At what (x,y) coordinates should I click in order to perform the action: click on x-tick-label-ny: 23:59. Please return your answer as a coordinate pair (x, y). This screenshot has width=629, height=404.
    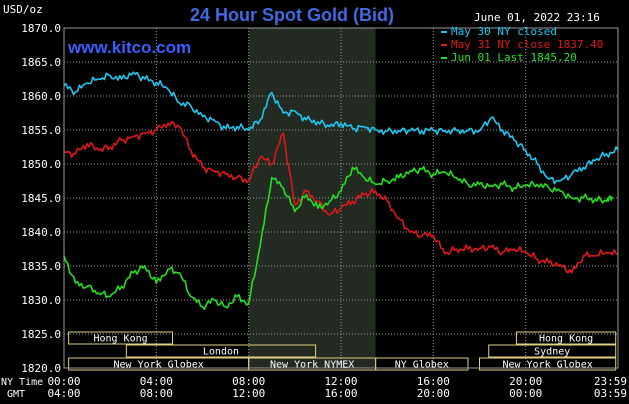
    Looking at the image, I should click on (610, 381).